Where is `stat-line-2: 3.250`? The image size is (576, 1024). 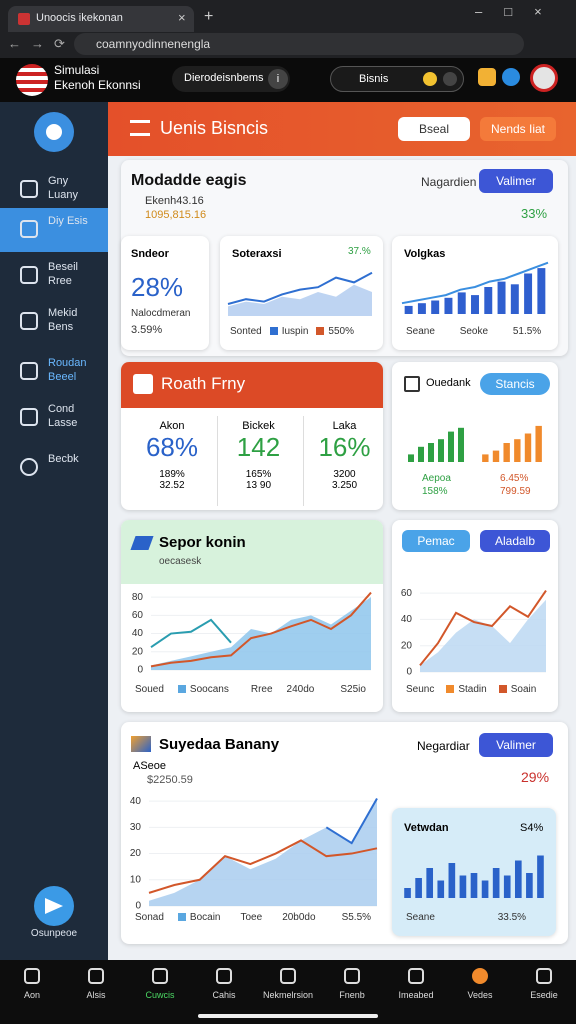
stat-line-2: 3.250 is located at coordinates (344, 485).